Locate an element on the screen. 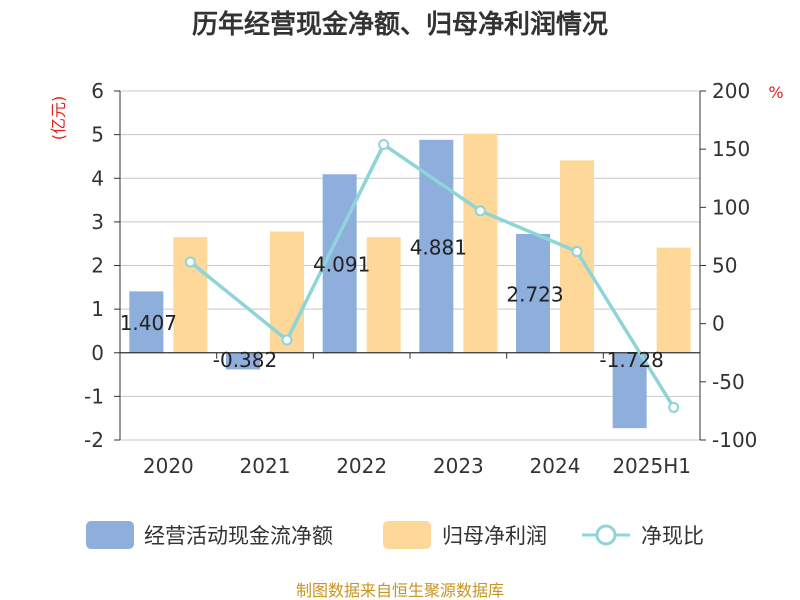 The image size is (800, 600). right-tick-label: 0 is located at coordinates (718, 324).